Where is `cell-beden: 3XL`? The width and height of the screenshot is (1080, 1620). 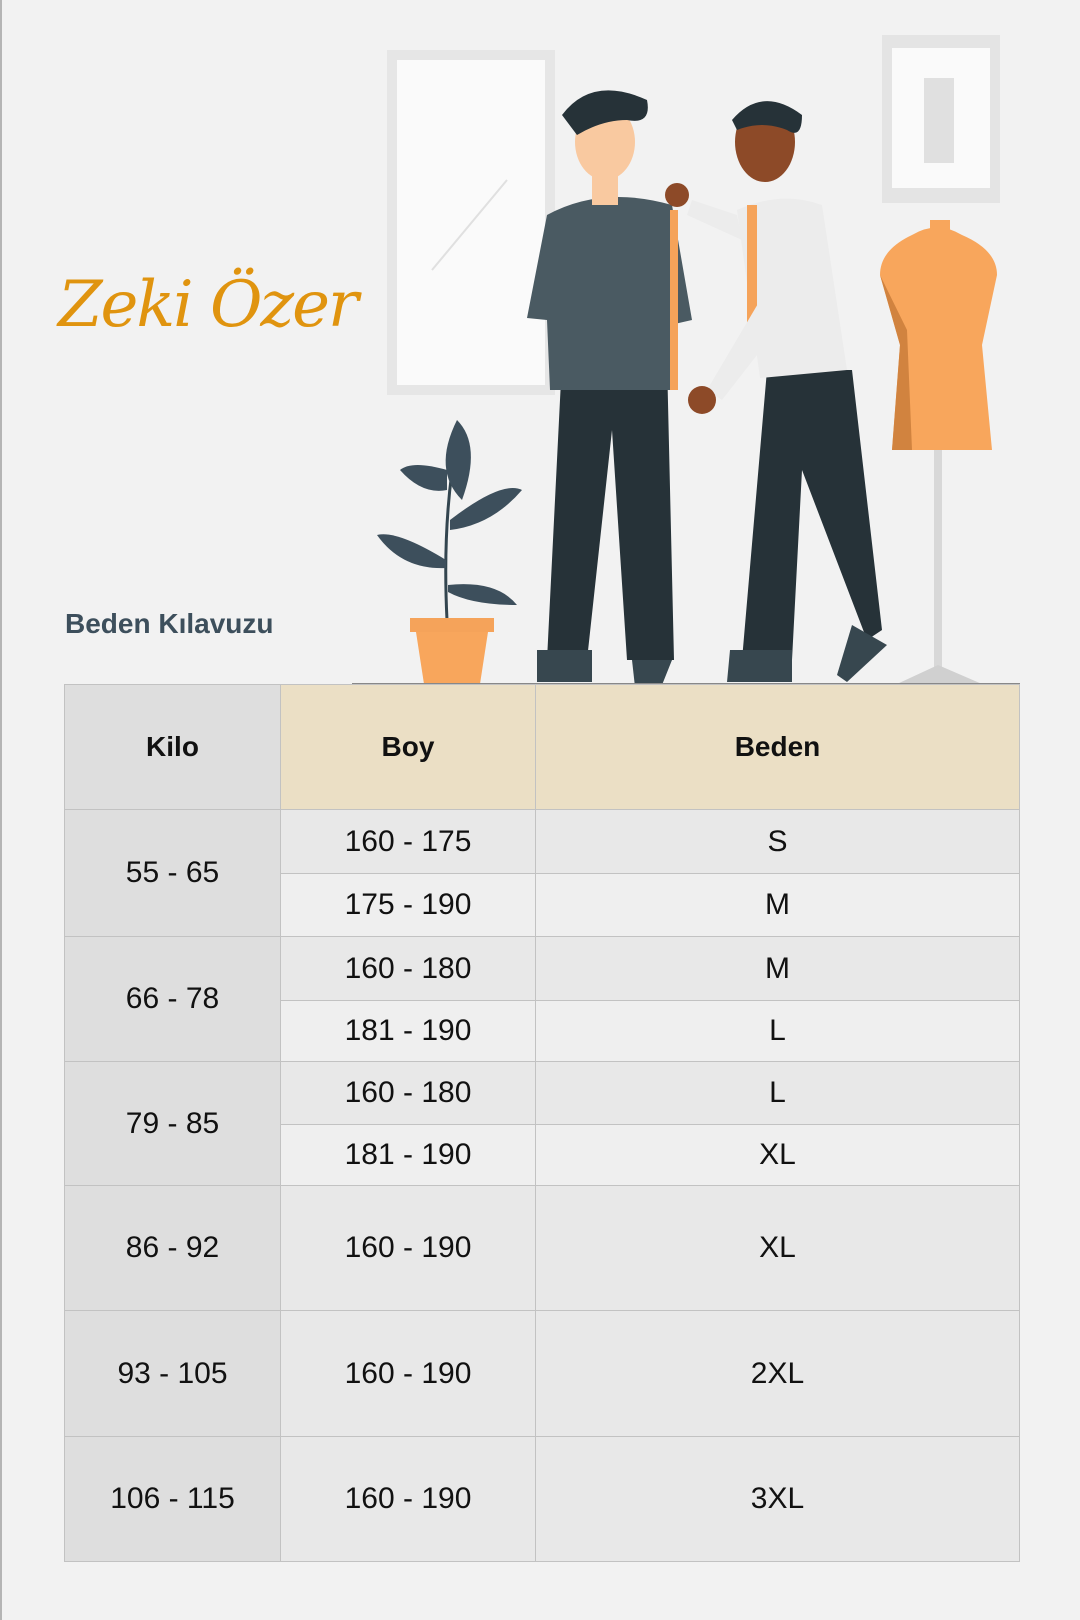
cell-beden: 3XL is located at coordinates (777, 1499).